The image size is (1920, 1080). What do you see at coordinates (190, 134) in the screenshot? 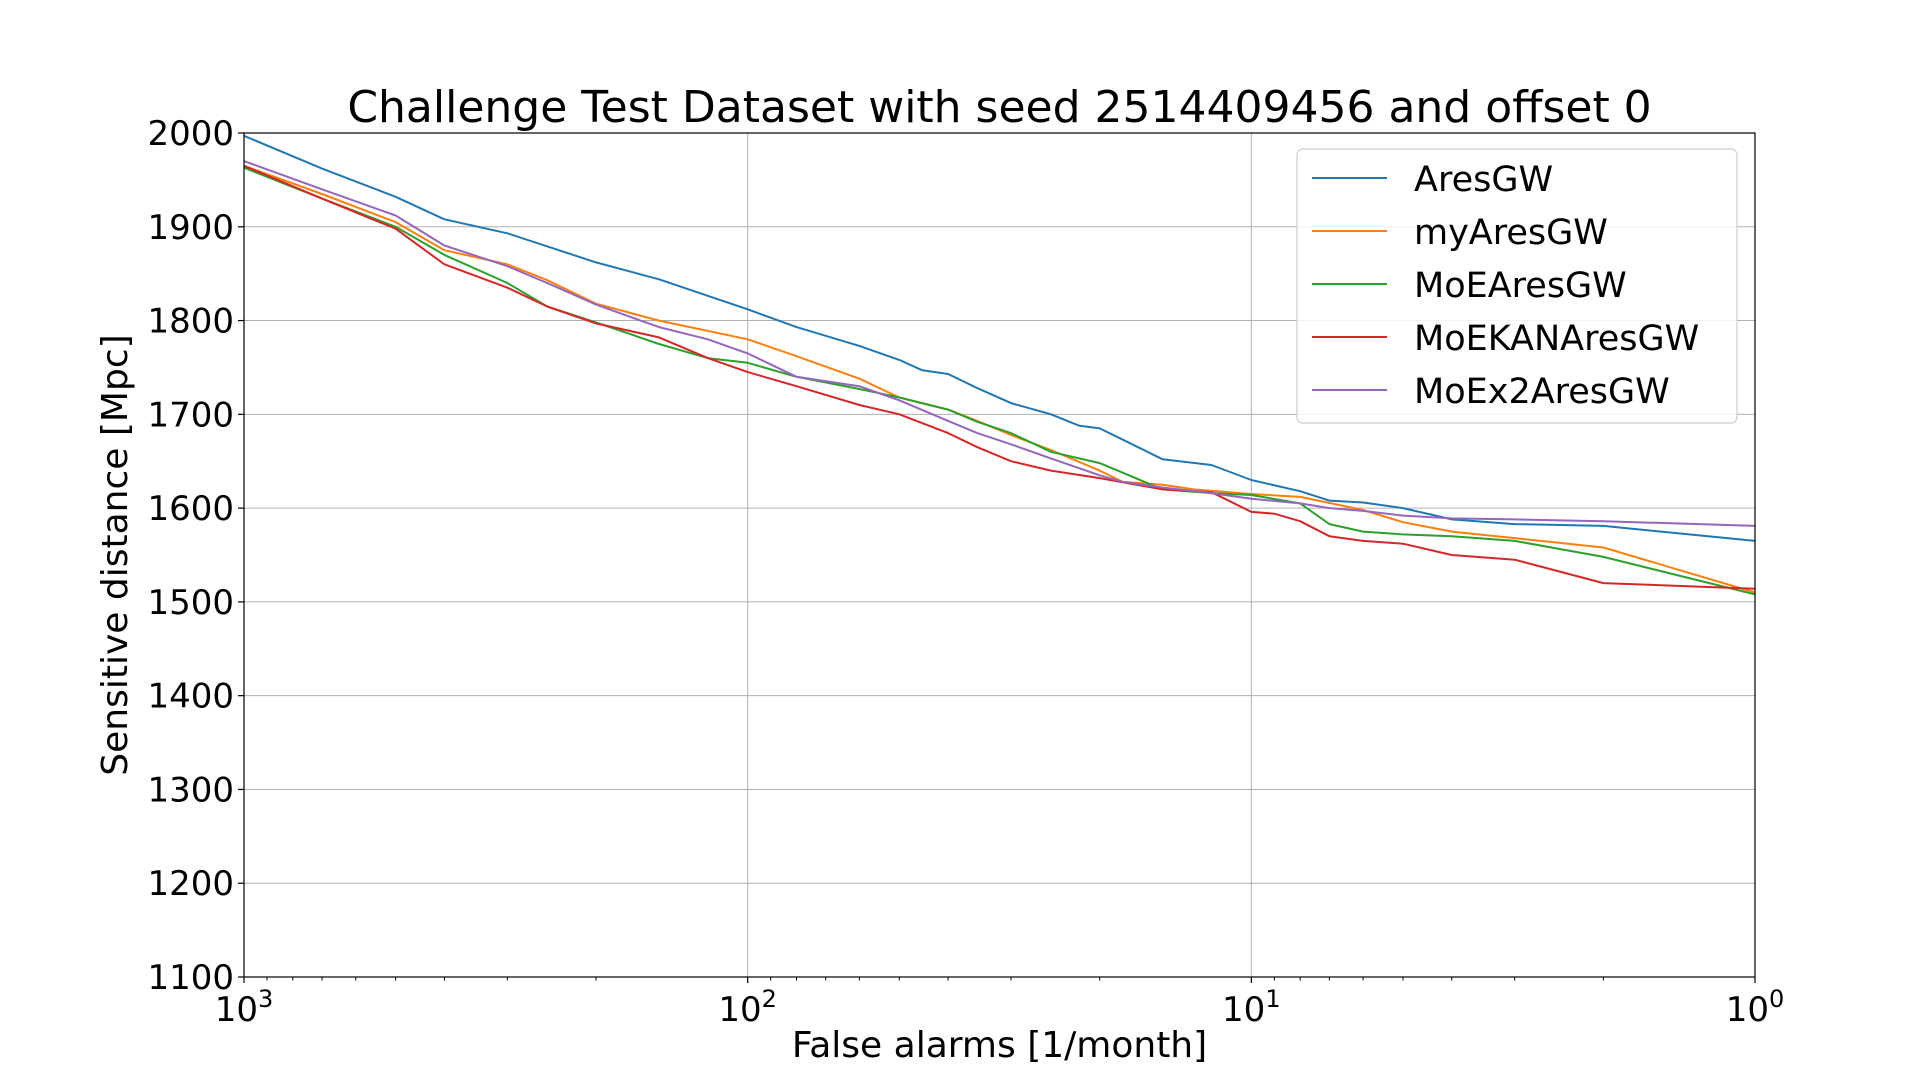
I see `y-tick-label: 2000` at bounding box center [190, 134].